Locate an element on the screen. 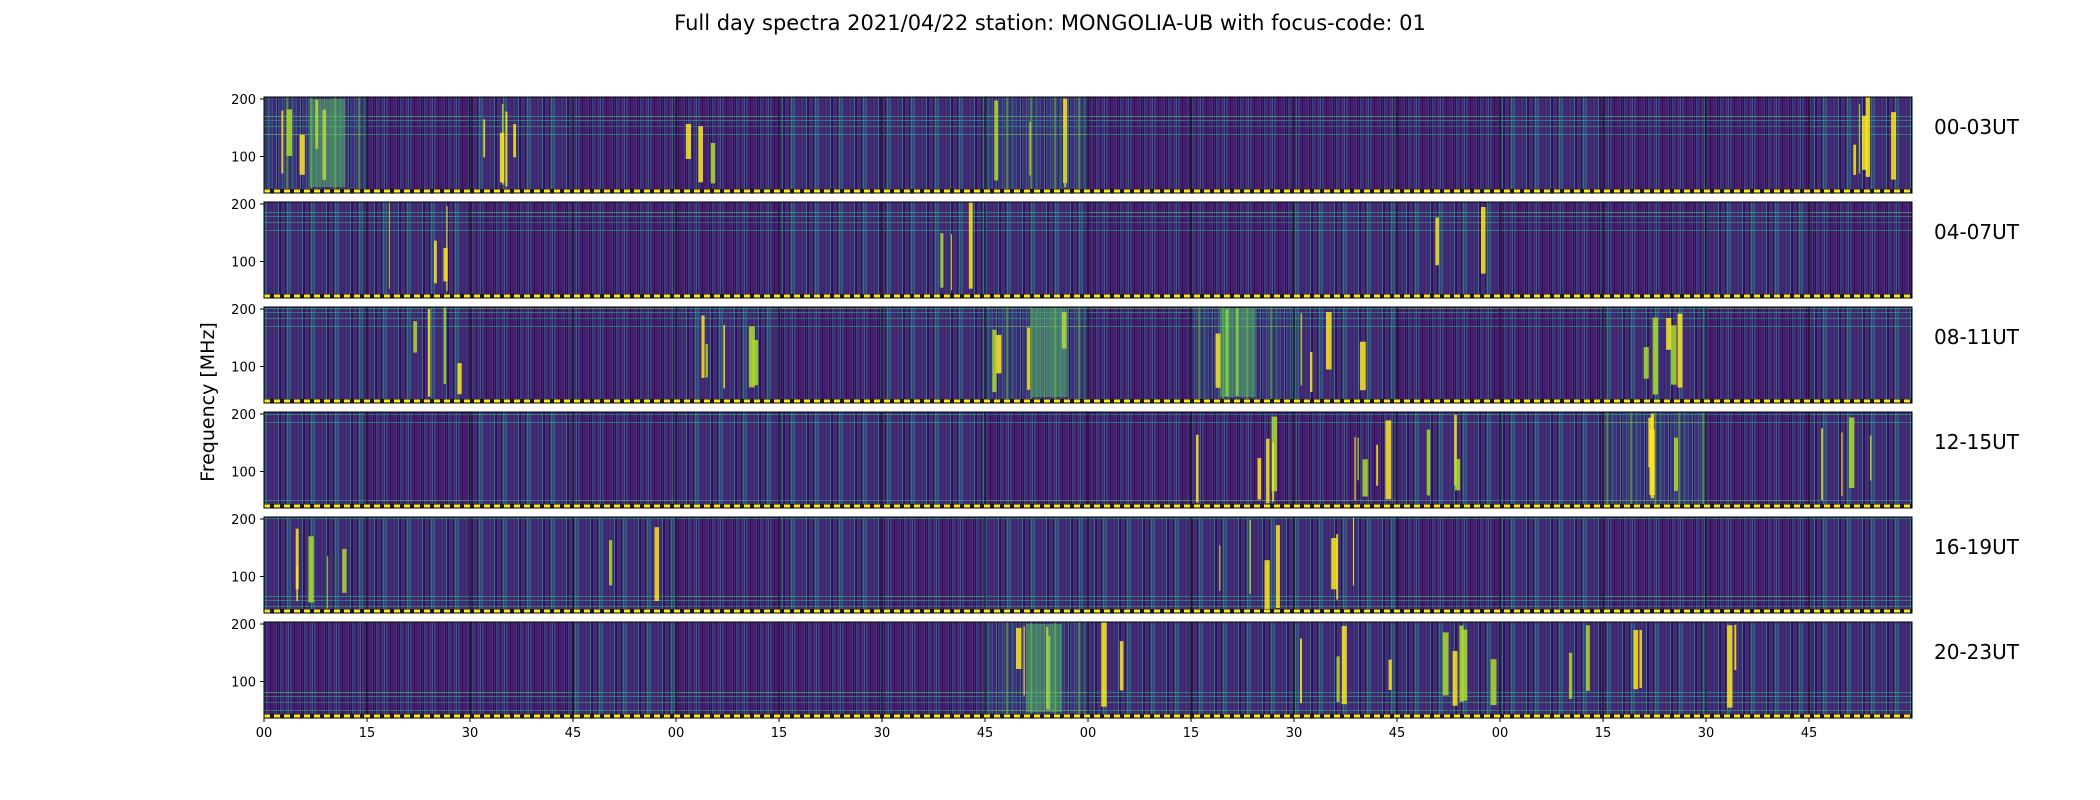 The height and width of the screenshot is (800, 2100). spectra-row: 200 100 08-11UT is located at coordinates (1125, 353).